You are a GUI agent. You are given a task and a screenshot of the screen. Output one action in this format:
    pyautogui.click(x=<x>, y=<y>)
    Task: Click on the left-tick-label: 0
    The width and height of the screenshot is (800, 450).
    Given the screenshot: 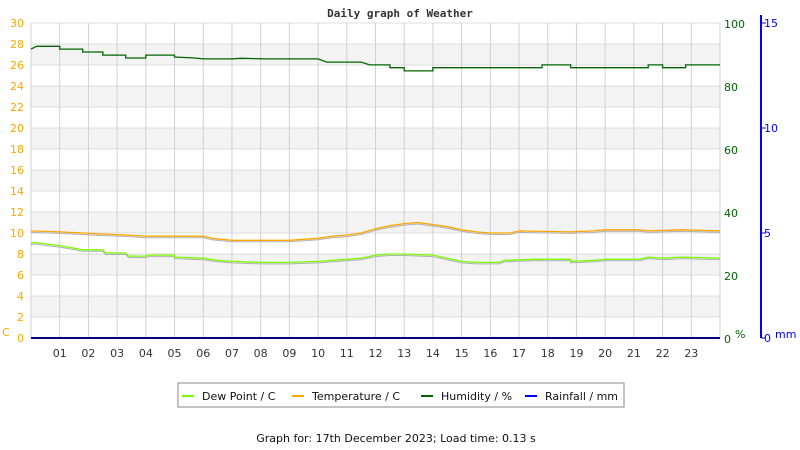 What is the action you would take?
    pyautogui.click(x=20, y=338)
    